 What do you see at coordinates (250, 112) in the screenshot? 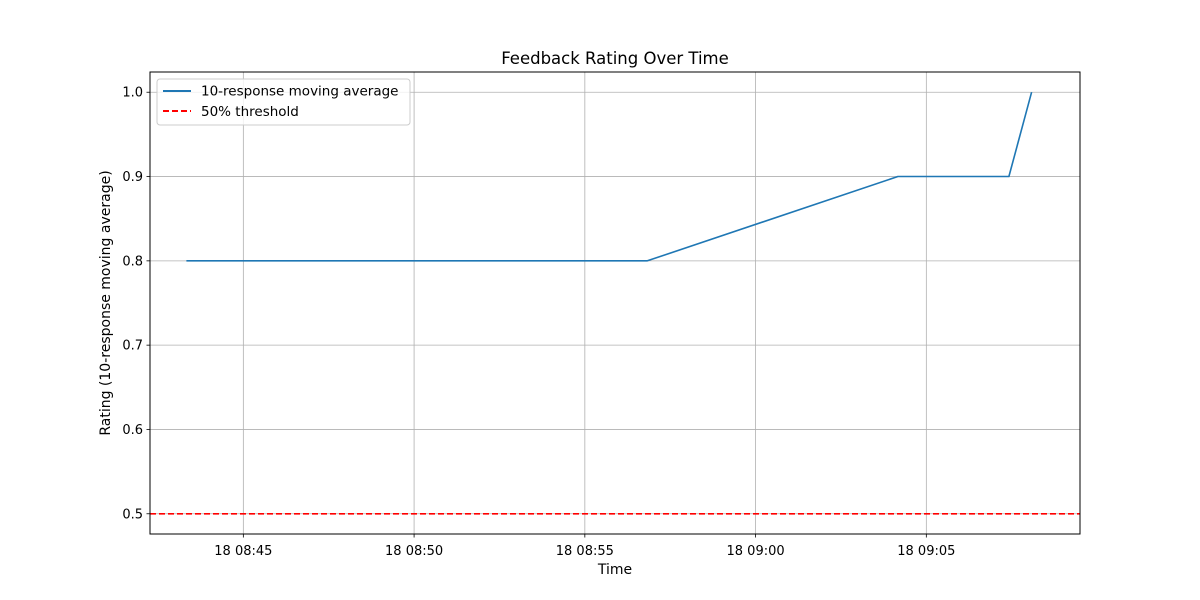
I see `legend-label-threshold: 50% threshold` at bounding box center [250, 112].